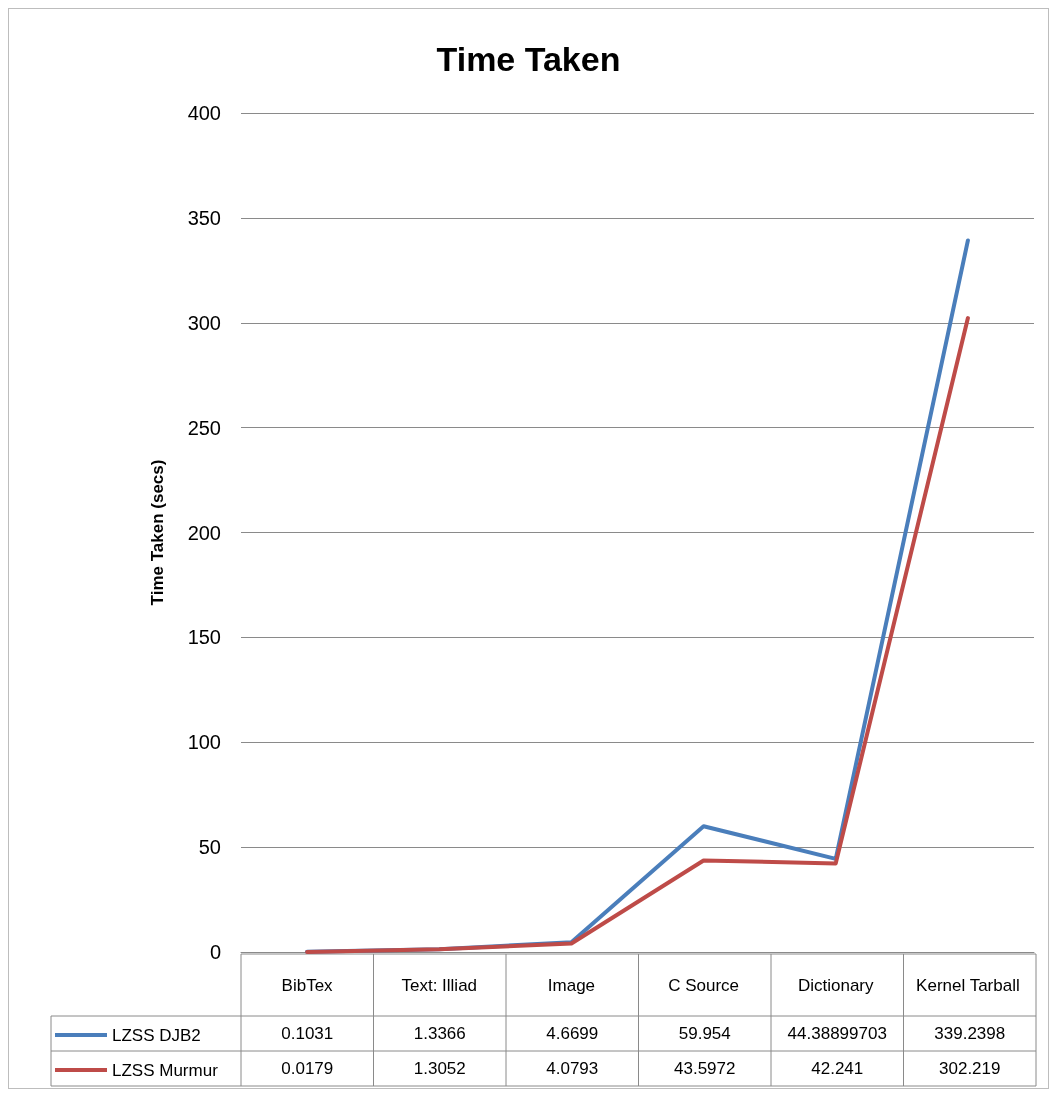 This screenshot has height=1097, width=1057. What do you see at coordinates (307, 985) in the screenshot?
I see `x-tick-label: BibTex` at bounding box center [307, 985].